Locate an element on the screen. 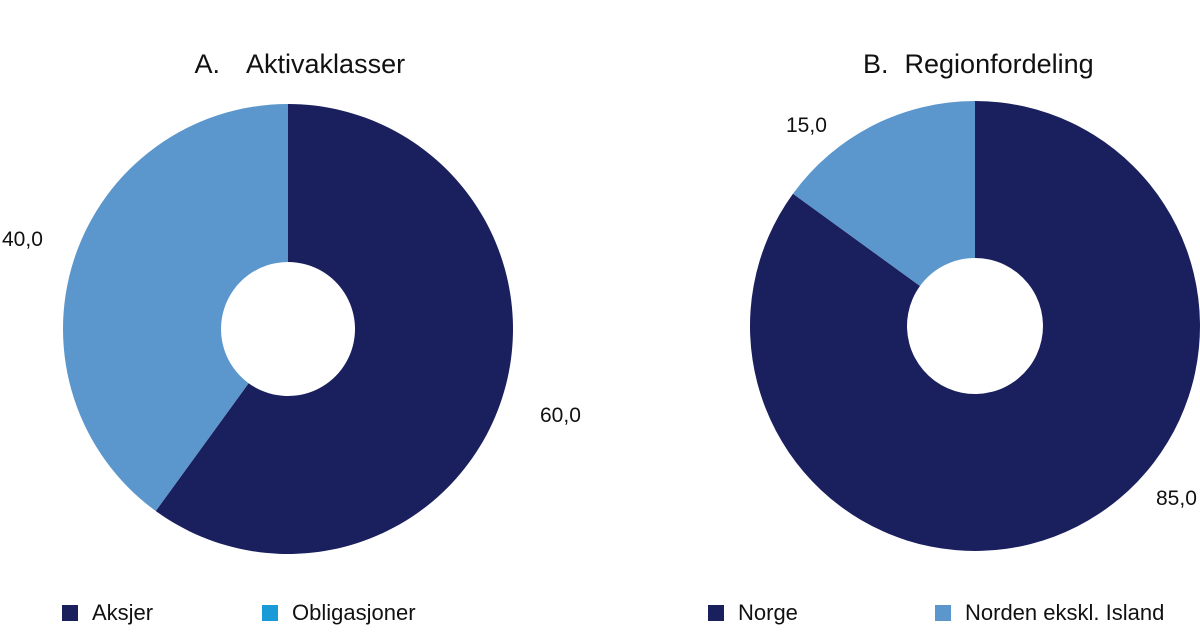 The height and width of the screenshot is (644, 1200). legend-label-norge: Norge is located at coordinates (768, 612).